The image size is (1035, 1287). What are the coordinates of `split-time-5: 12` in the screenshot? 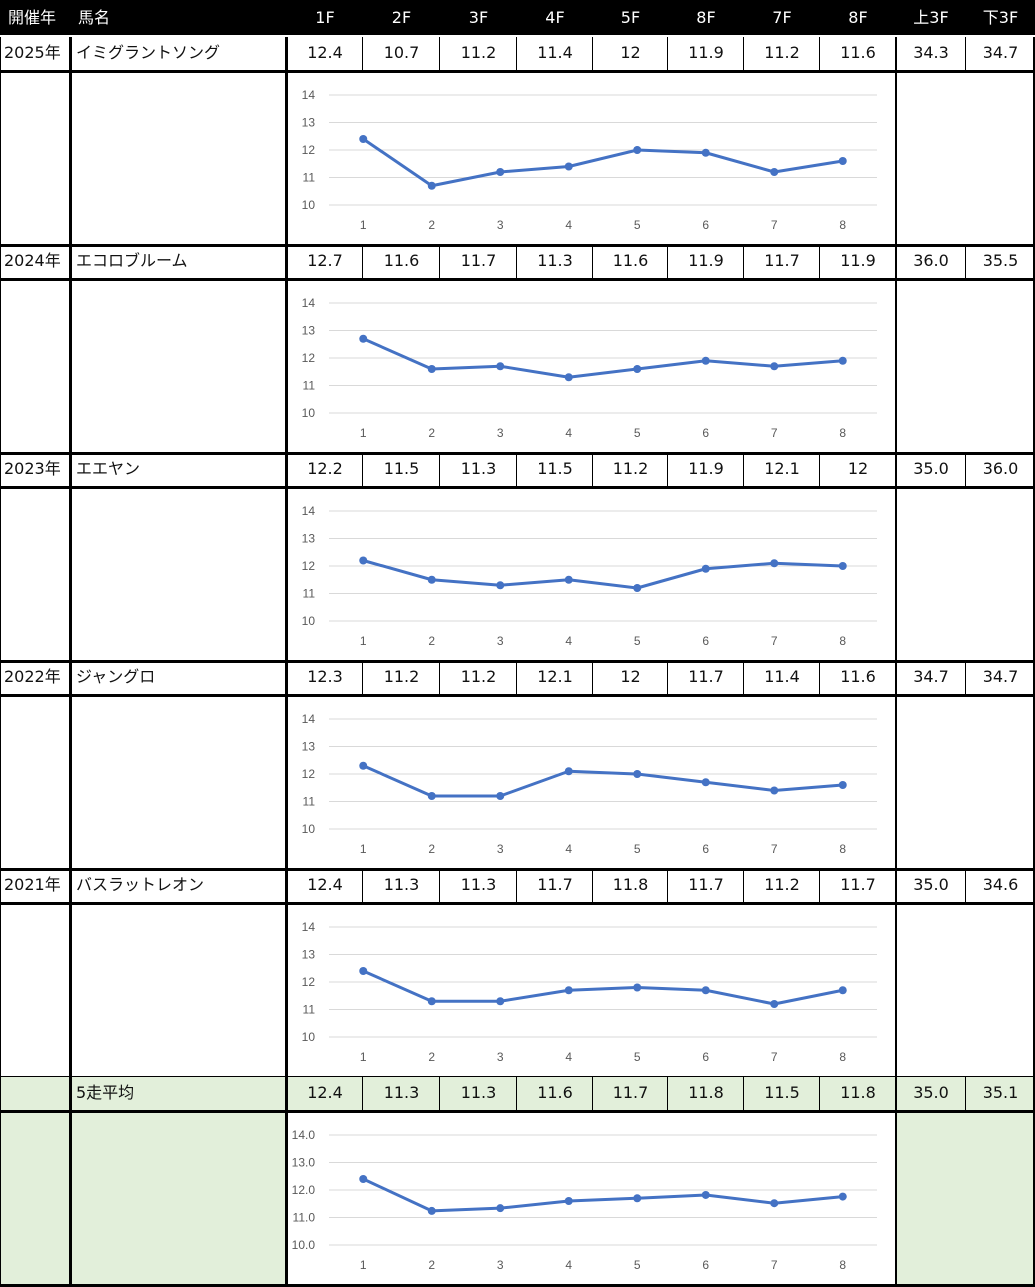 It's located at (630, 676).